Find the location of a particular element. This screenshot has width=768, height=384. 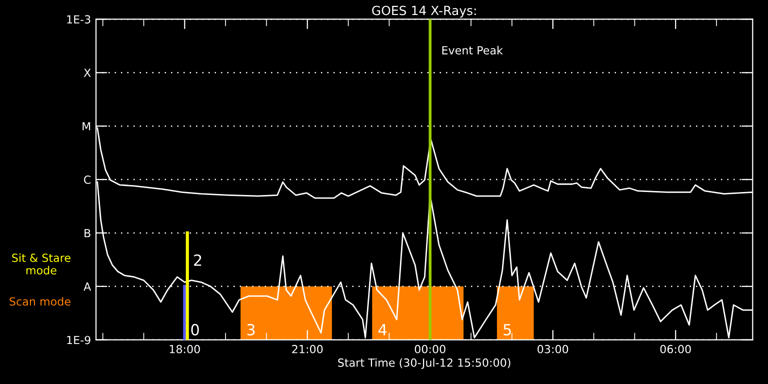

text: Scan mode is located at coordinates (40, 301).